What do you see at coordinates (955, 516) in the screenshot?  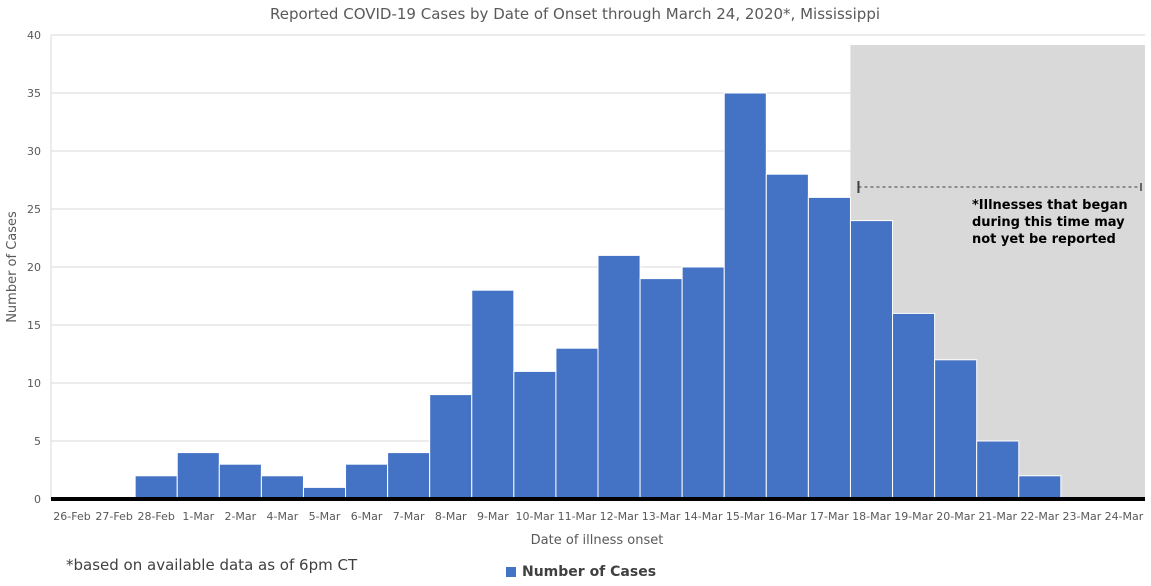 I see `x-tick-label: 20-Mar` at bounding box center [955, 516].